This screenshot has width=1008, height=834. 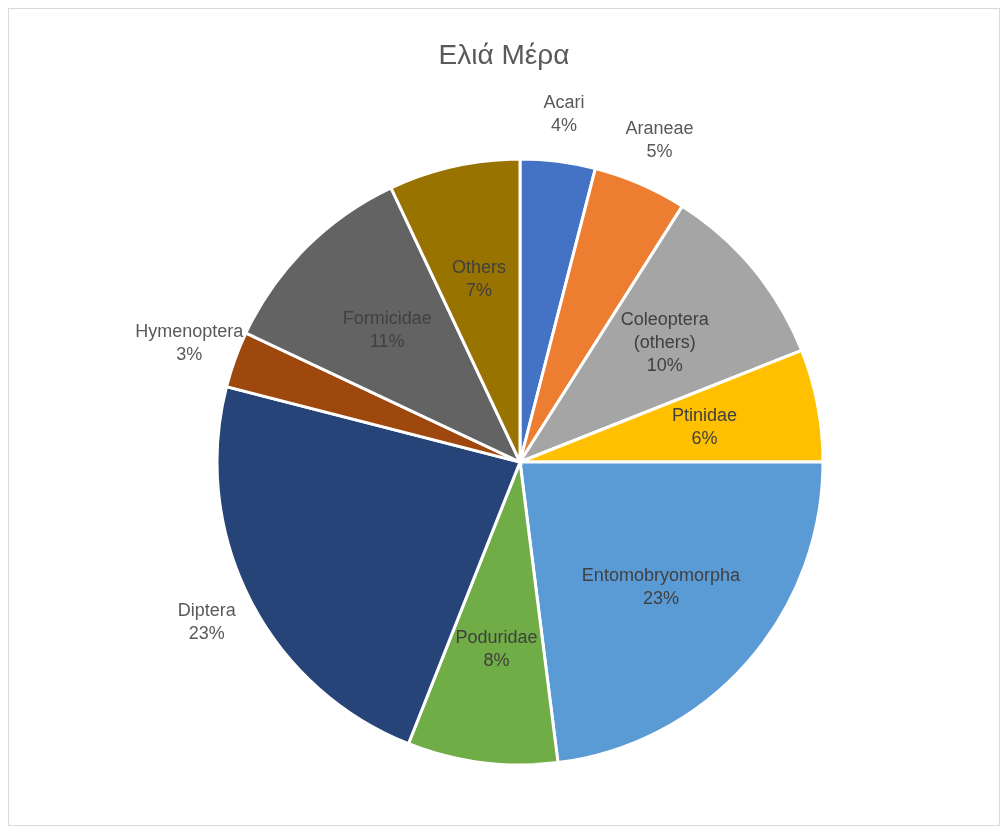 What do you see at coordinates (496, 636) in the screenshot?
I see `slice-label: Poduridae` at bounding box center [496, 636].